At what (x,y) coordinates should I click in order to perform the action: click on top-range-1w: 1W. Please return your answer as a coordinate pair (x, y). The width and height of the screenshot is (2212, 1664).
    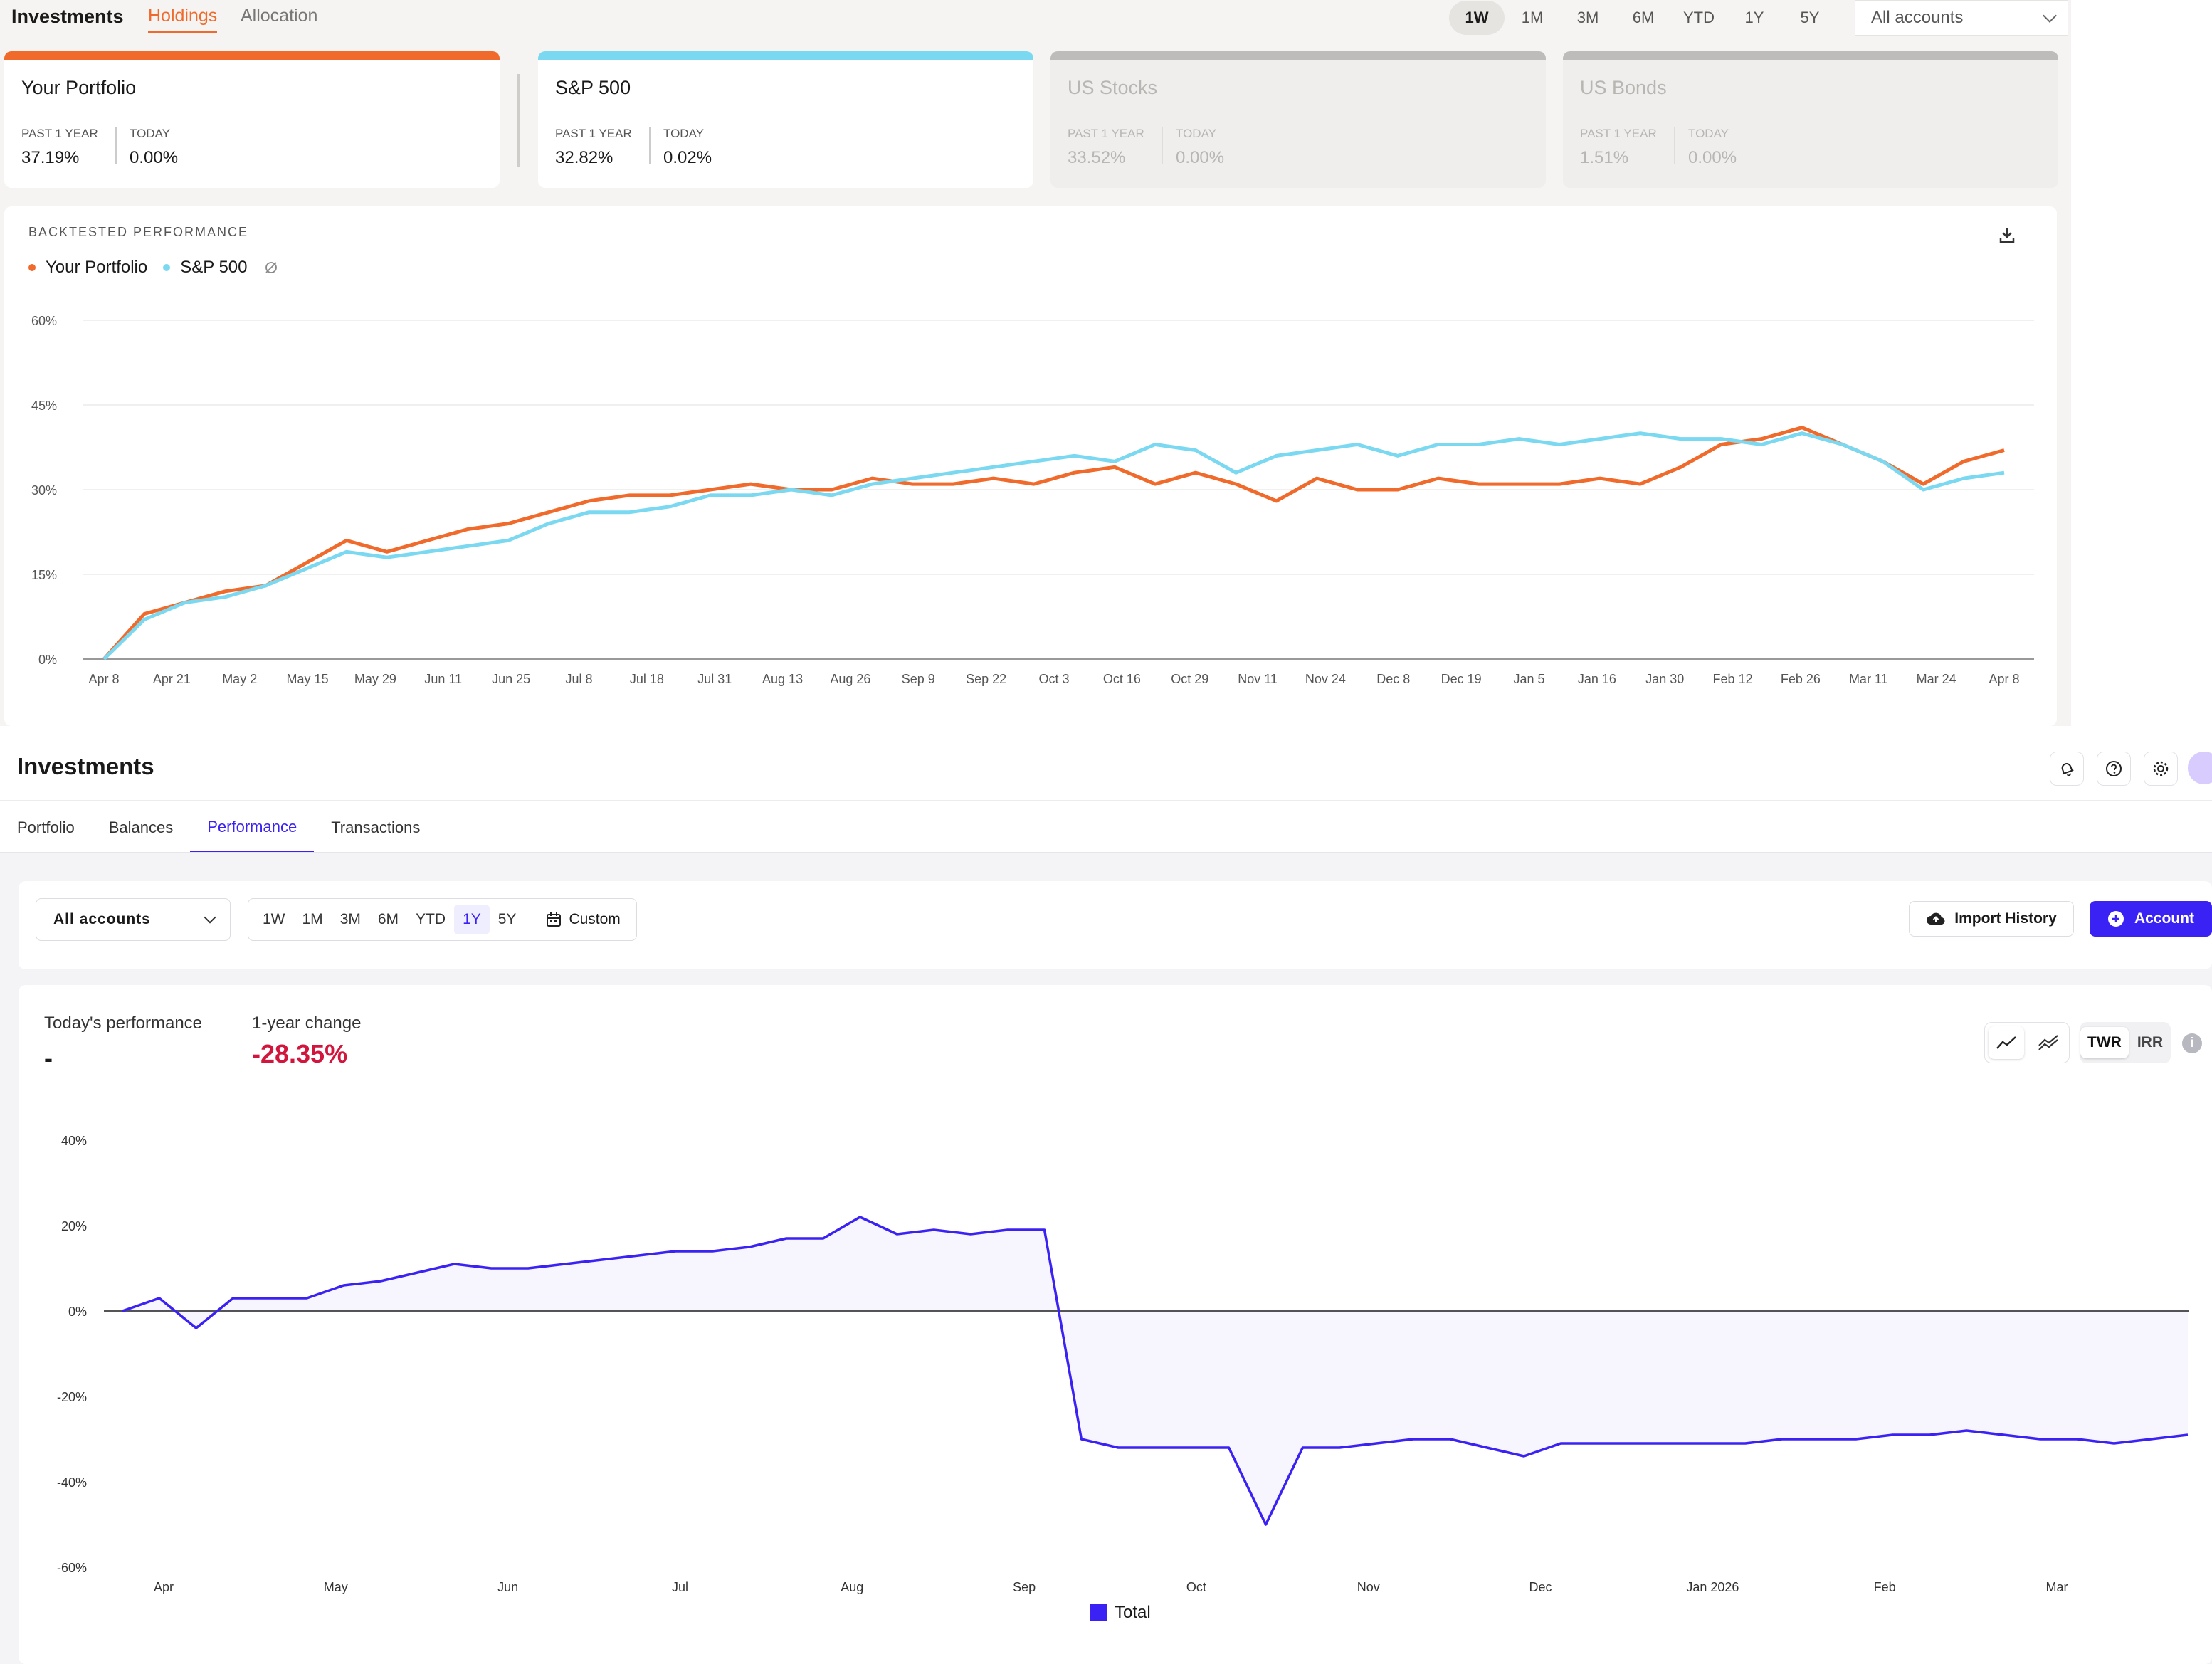
    Looking at the image, I should click on (1477, 18).